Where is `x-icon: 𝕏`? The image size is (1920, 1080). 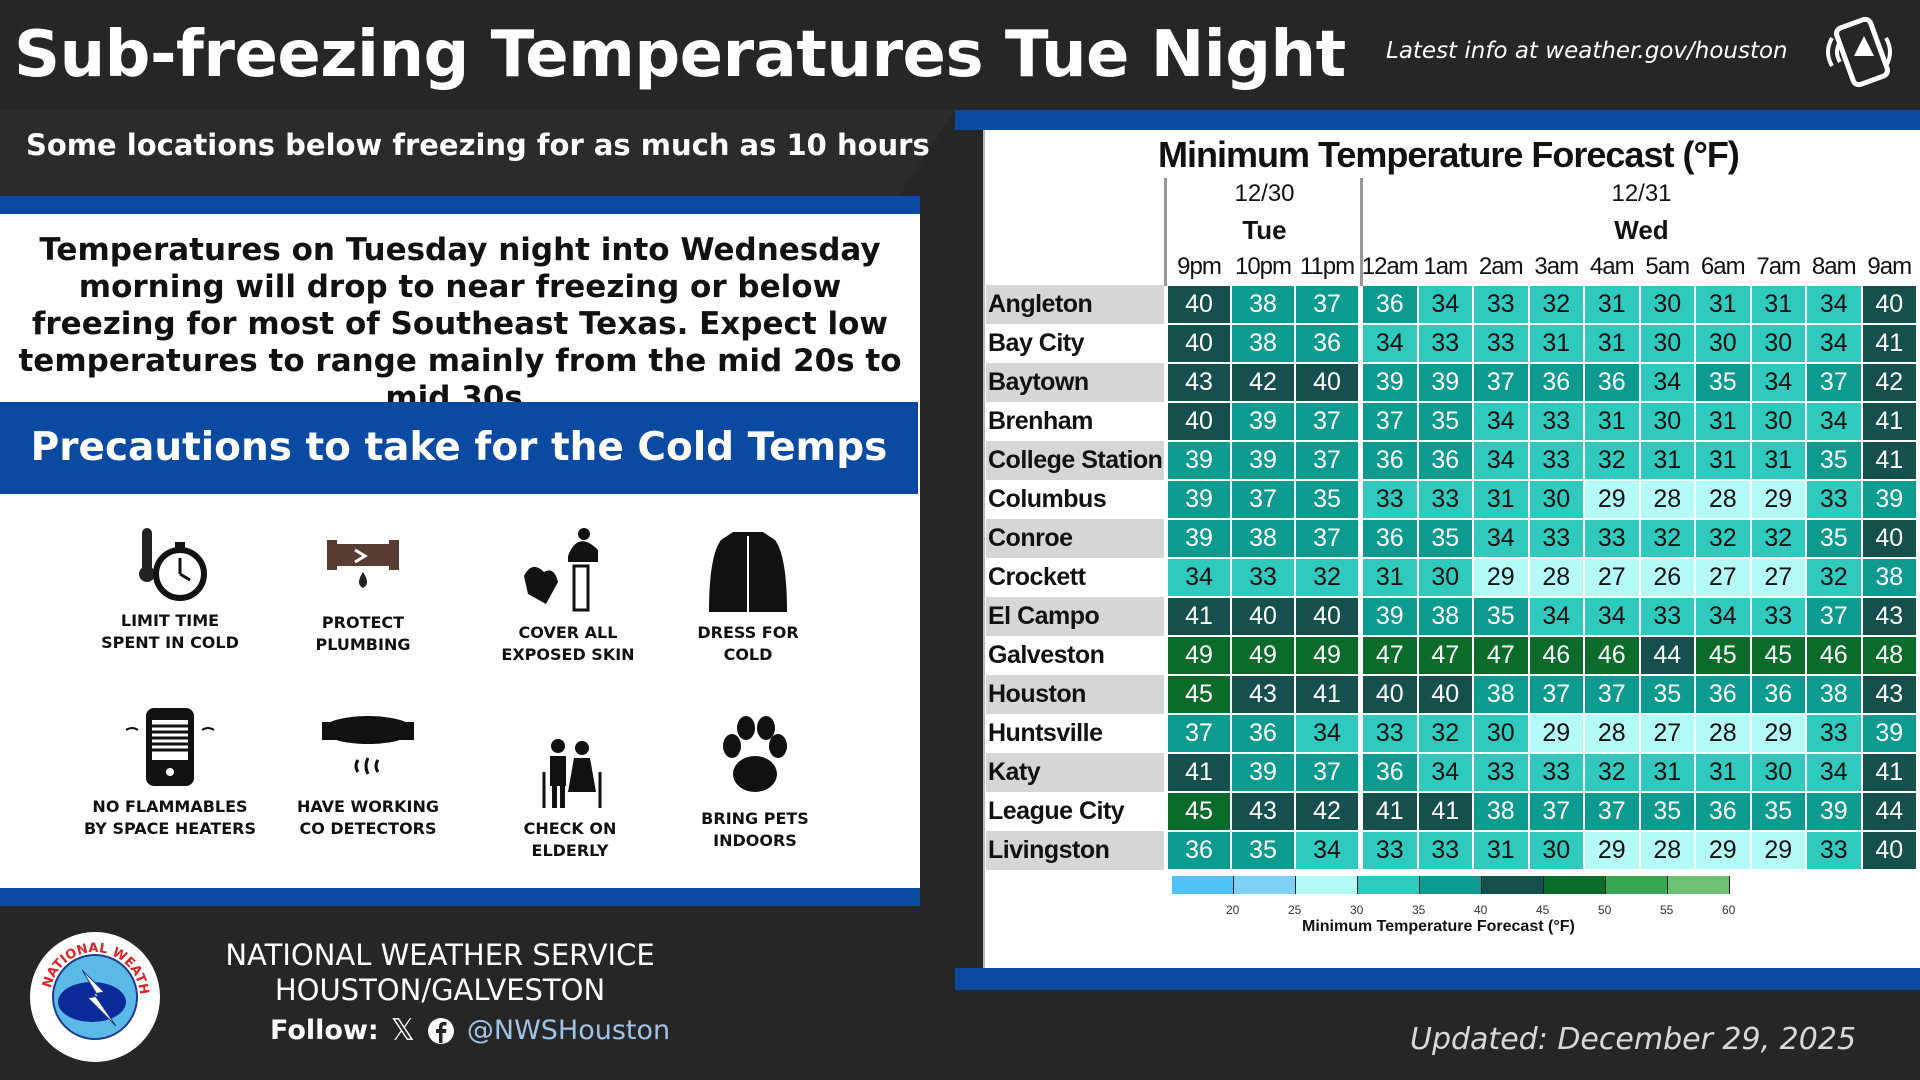
x-icon: 𝕏 is located at coordinates (402, 1030).